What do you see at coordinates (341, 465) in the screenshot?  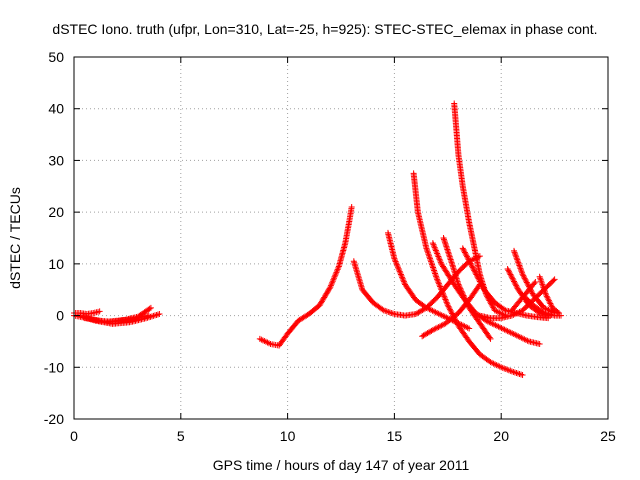 I see `x-axis-label: GPS time / hours of day 147 of year 2011` at bounding box center [341, 465].